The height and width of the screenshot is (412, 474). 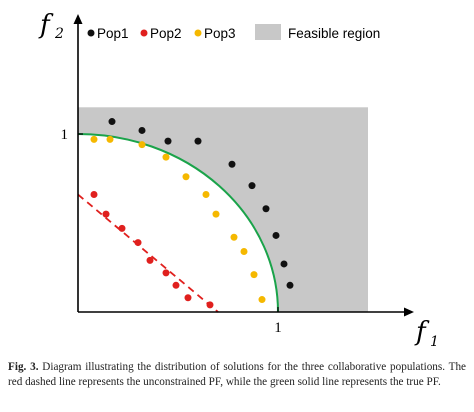 What do you see at coordinates (65, 135) in the screenshot?
I see `y-tick-label: 1` at bounding box center [65, 135].